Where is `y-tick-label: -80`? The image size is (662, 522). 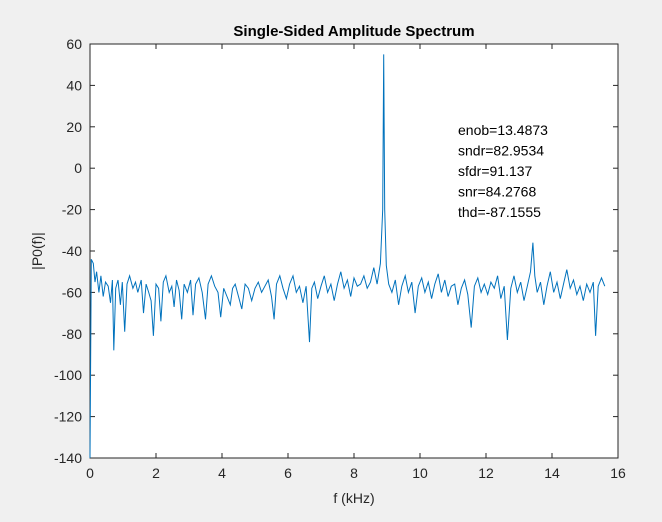
y-tick-label: -80 is located at coordinates (72, 334).